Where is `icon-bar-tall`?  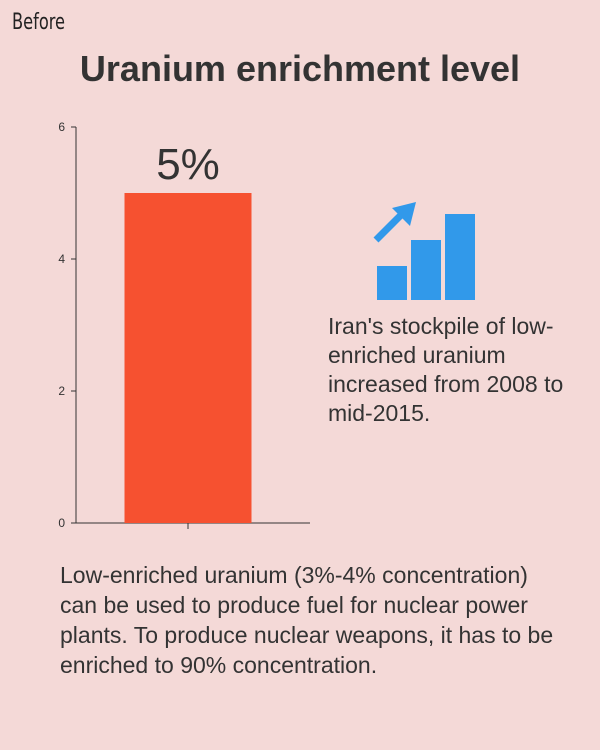
icon-bar-tall is located at coordinates (460, 257).